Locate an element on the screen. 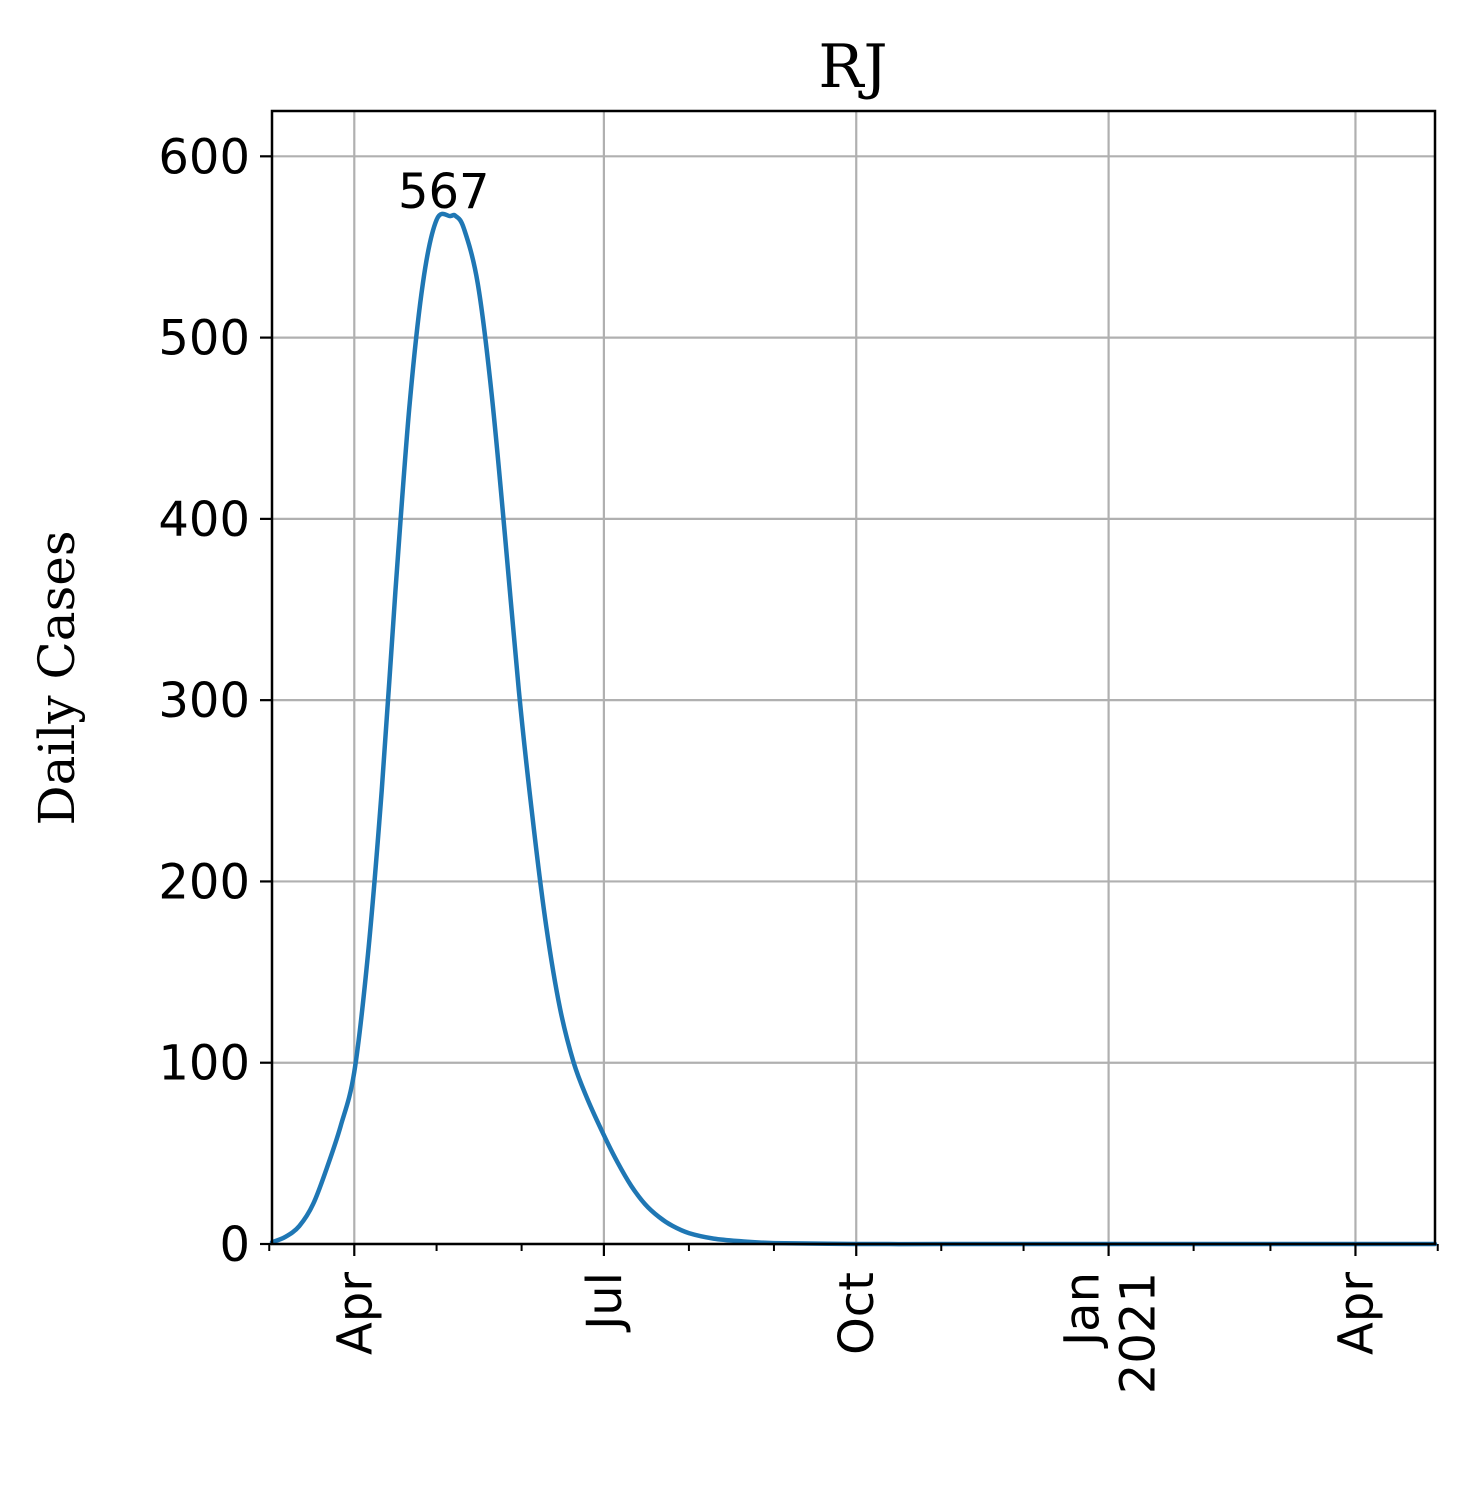 This screenshot has height=1508, width=1467. y-tick-label: 400 is located at coordinates (204, 520).